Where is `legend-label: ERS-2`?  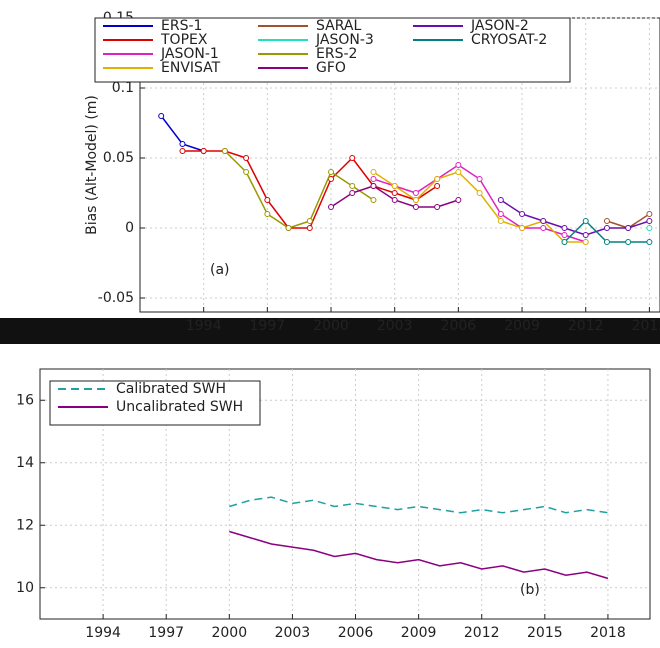 legend-label: ERS-2 is located at coordinates (336, 54).